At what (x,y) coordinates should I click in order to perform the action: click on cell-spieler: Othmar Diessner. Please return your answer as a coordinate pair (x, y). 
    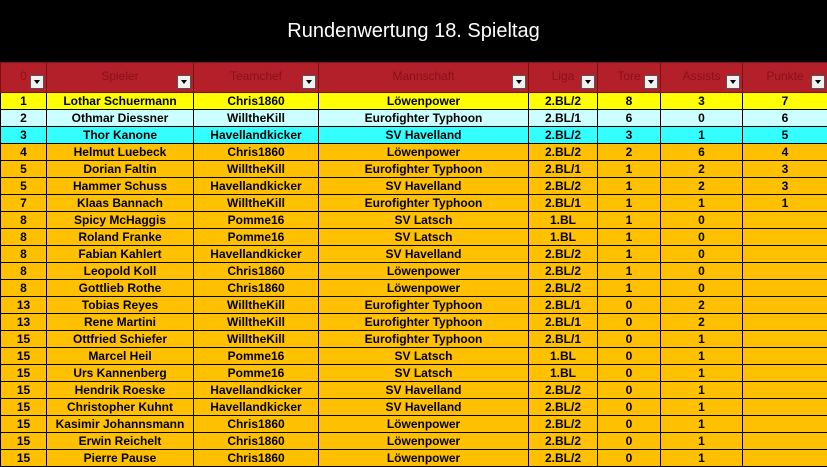
    Looking at the image, I should click on (120, 118).